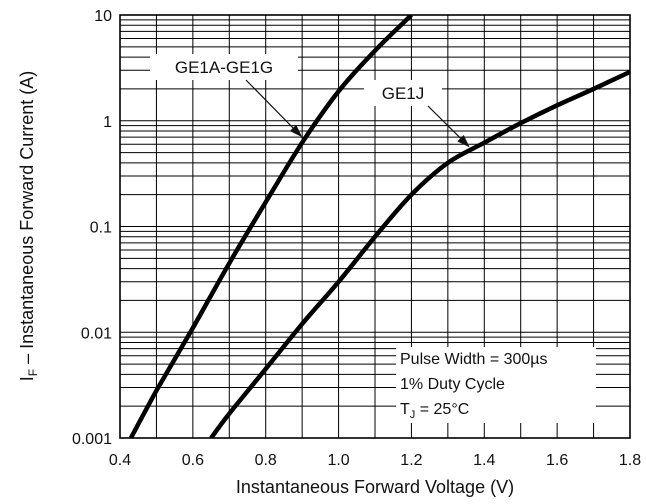  Describe the element at coordinates (630, 460) in the screenshot. I see `x-tick-label: 1.8` at that location.